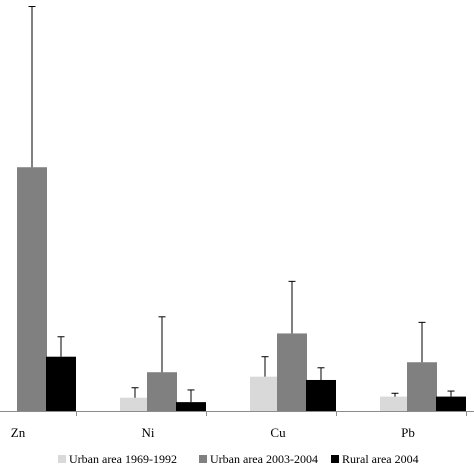 The image size is (474, 474). I want to click on x-tick-label-zn: Zn, so click(18, 432).